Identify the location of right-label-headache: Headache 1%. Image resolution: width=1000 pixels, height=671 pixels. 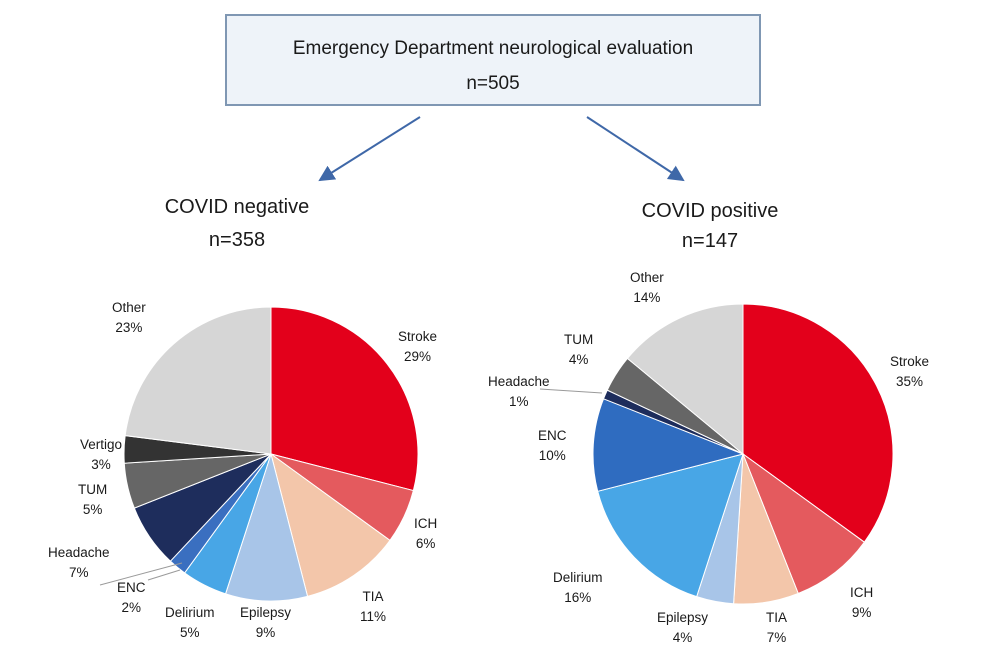
(519, 391).